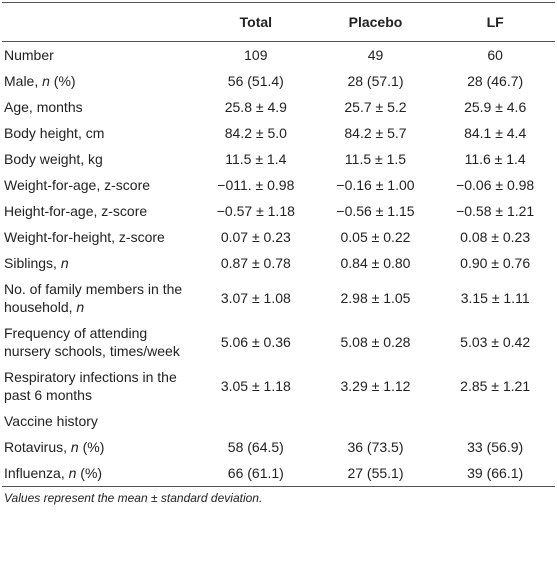  Describe the element at coordinates (99, 421) in the screenshot. I see `row-label: Vaccine history` at that location.